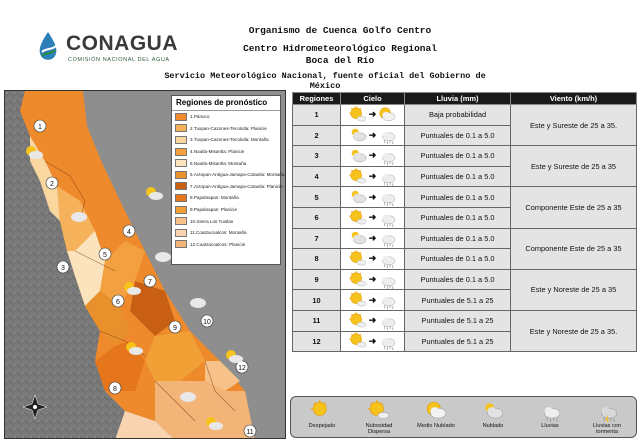 Image resolution: width=640 pixels, height=439 pixels. I want to click on table-row: 10 ➜ Puntuales de 5.1 a 25, so click(464, 300).